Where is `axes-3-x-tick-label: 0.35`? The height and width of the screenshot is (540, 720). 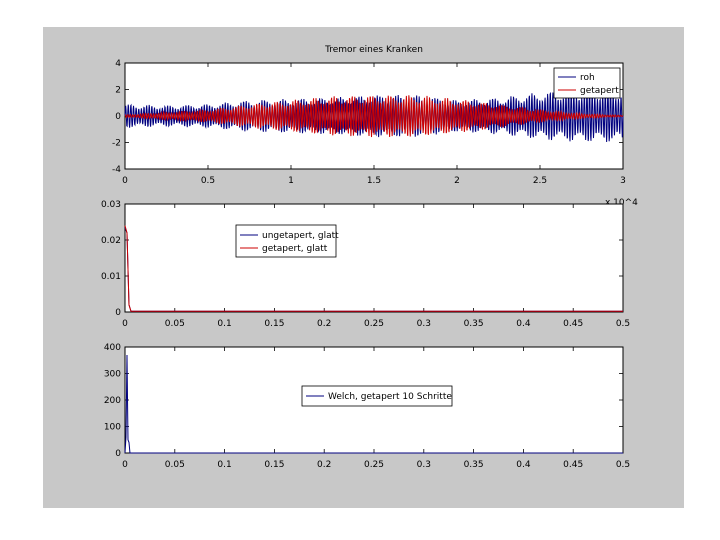
axes-3-x-tick-label: 0.35 is located at coordinates (474, 465).